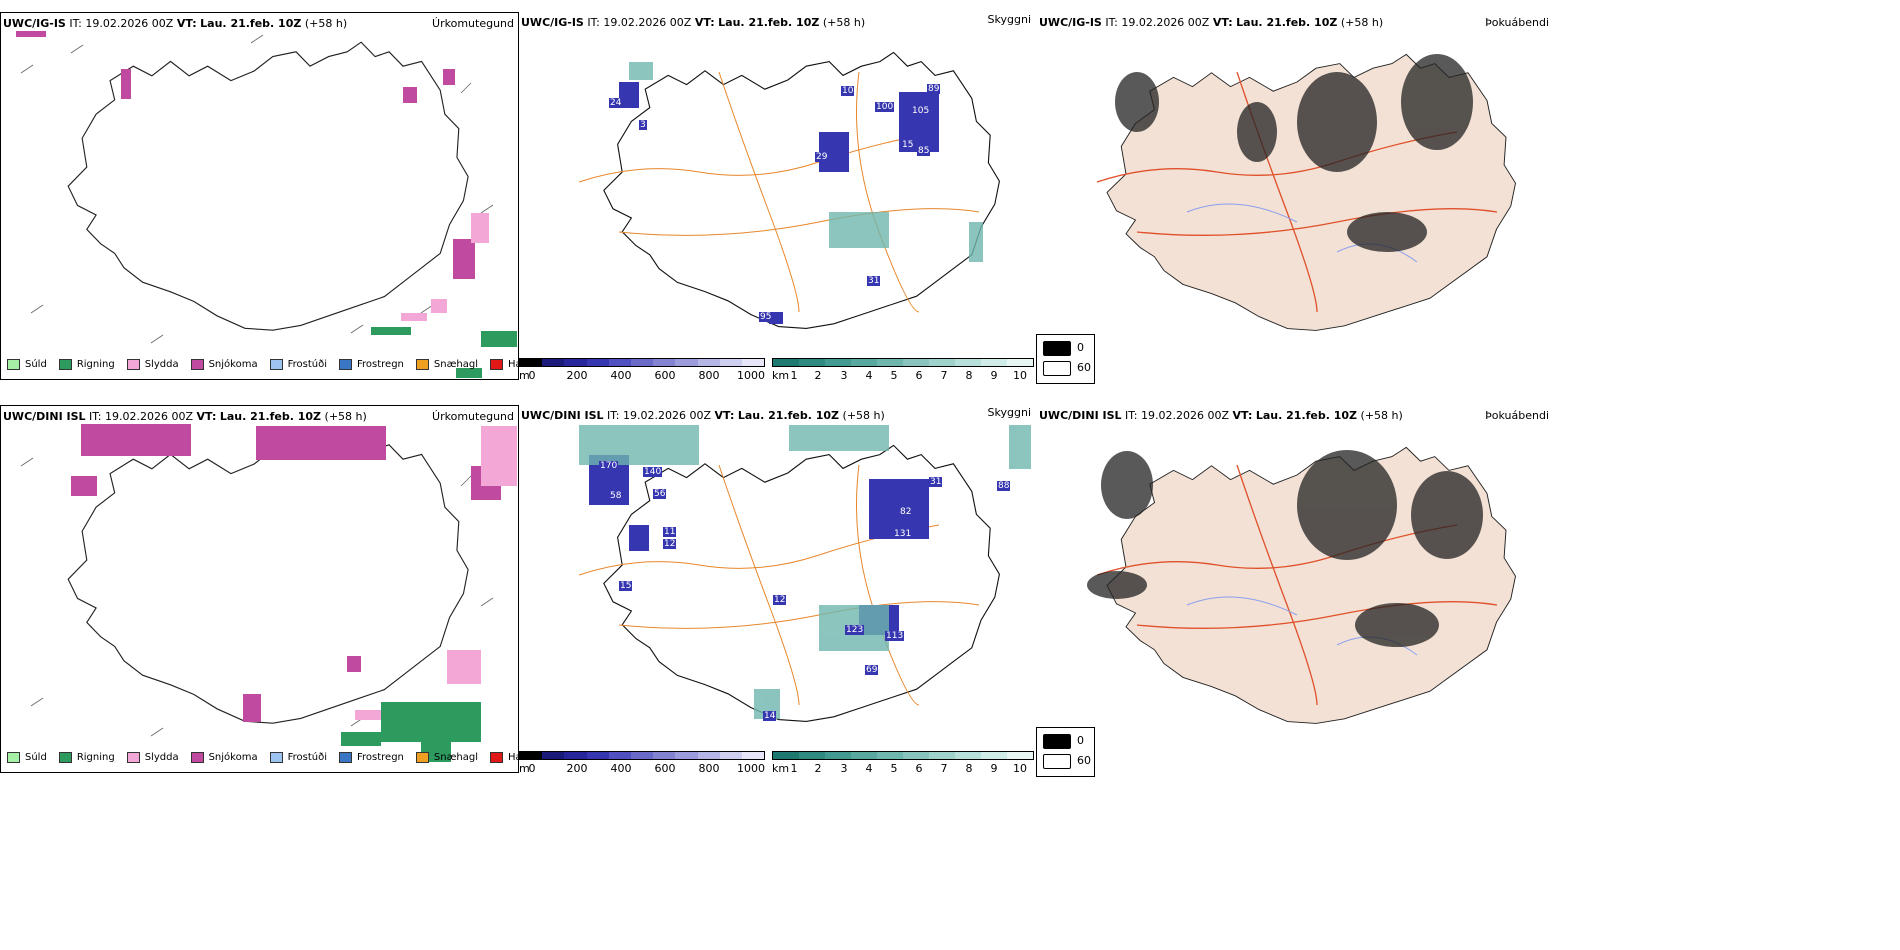  Describe the element at coordinates (562, 415) in the screenshot. I see `model-name: UWC/DINI ISL` at that location.